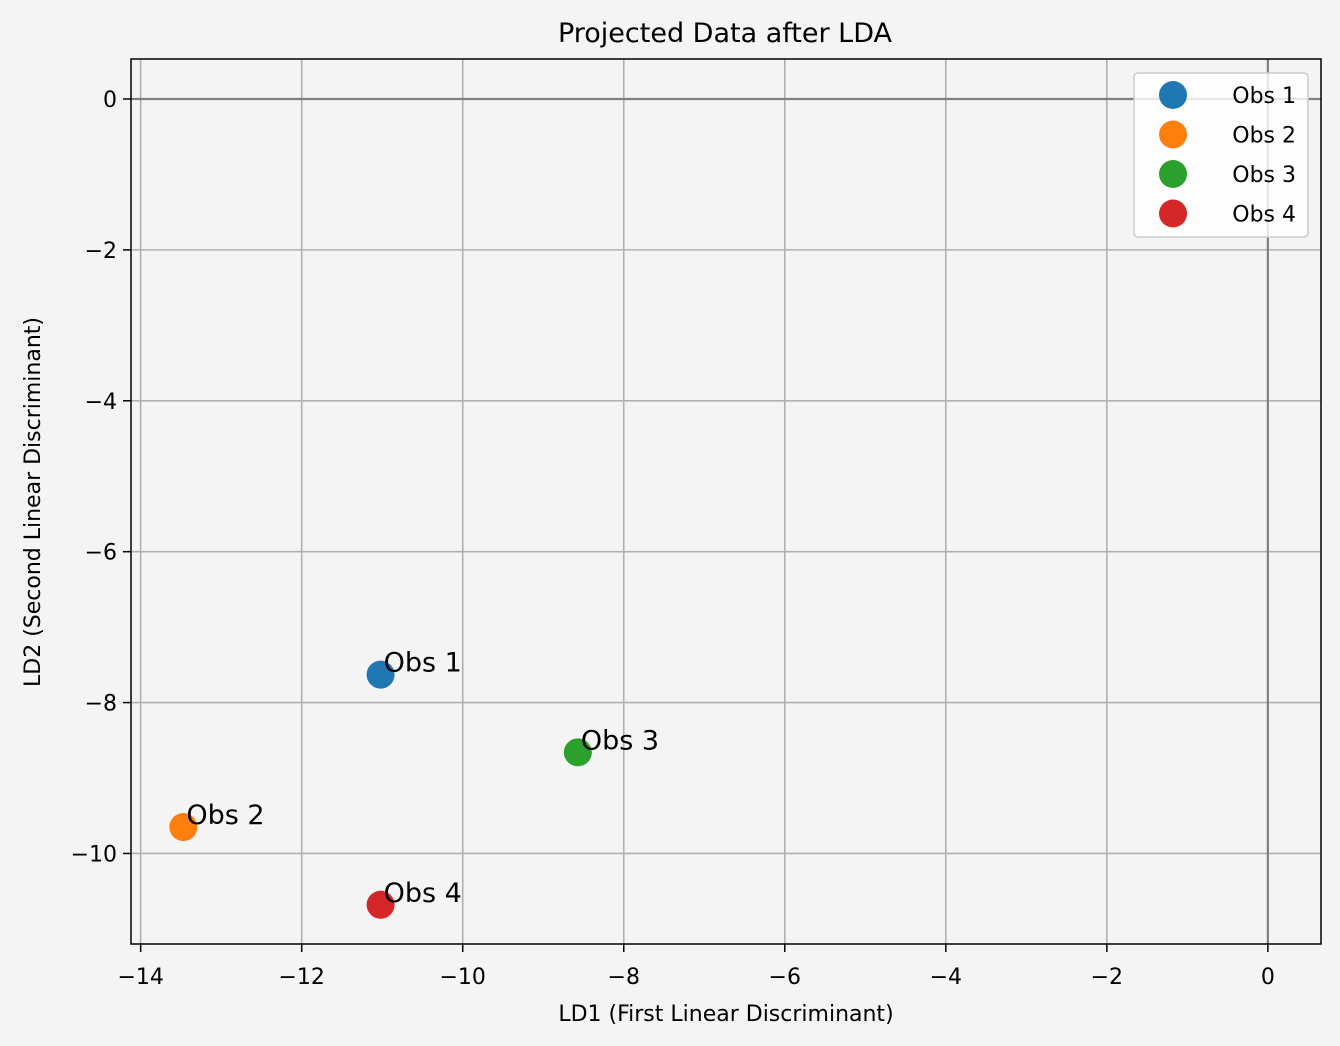 The image size is (1340, 1046). What do you see at coordinates (725, 1014) in the screenshot?
I see `x-axis-label: LD1 (First Linear Discriminant)` at bounding box center [725, 1014].